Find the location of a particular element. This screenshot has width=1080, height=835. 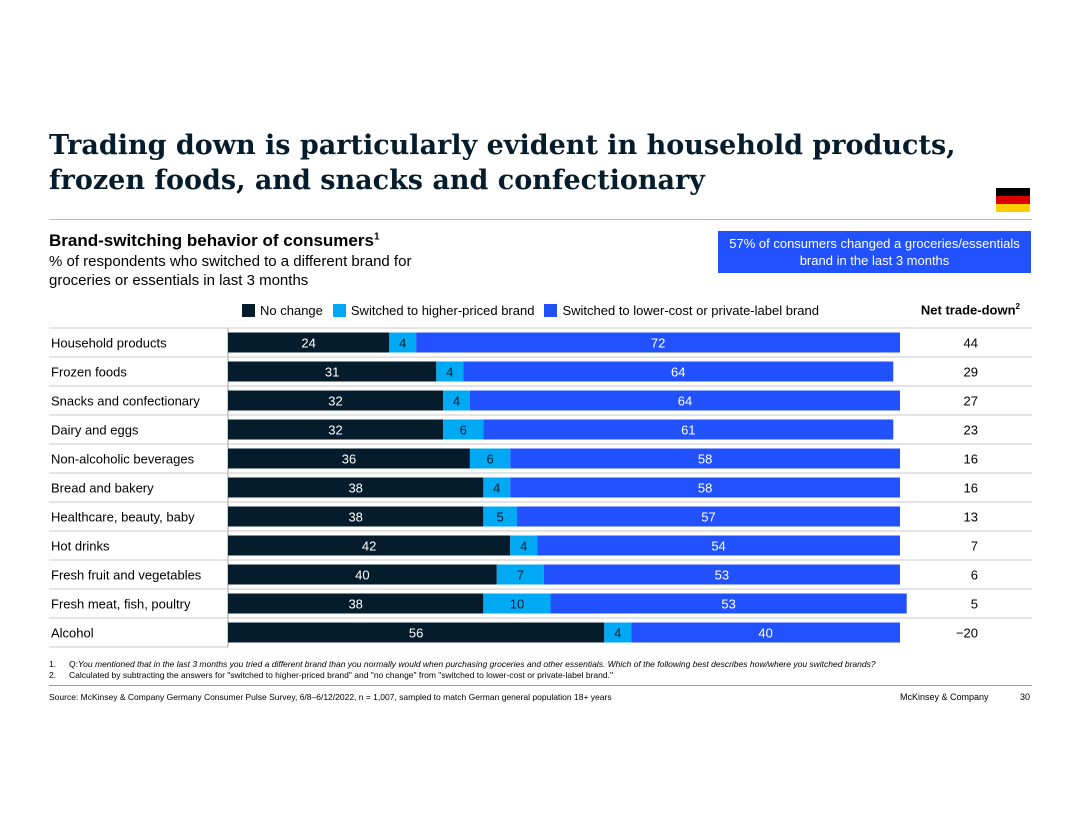

data-label: 58 is located at coordinates (705, 459).